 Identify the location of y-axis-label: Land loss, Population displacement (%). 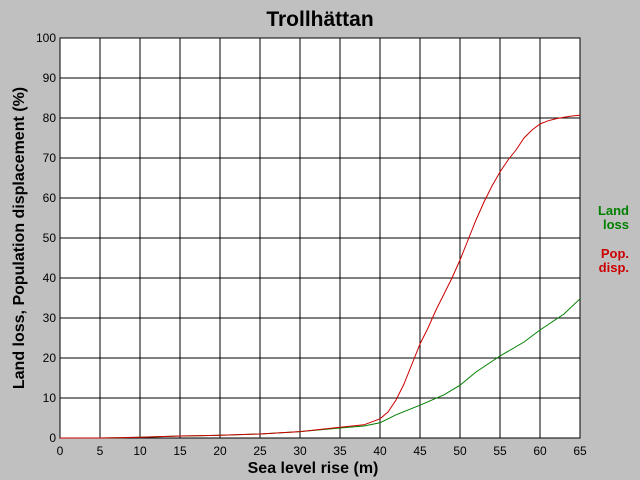
(19, 238).